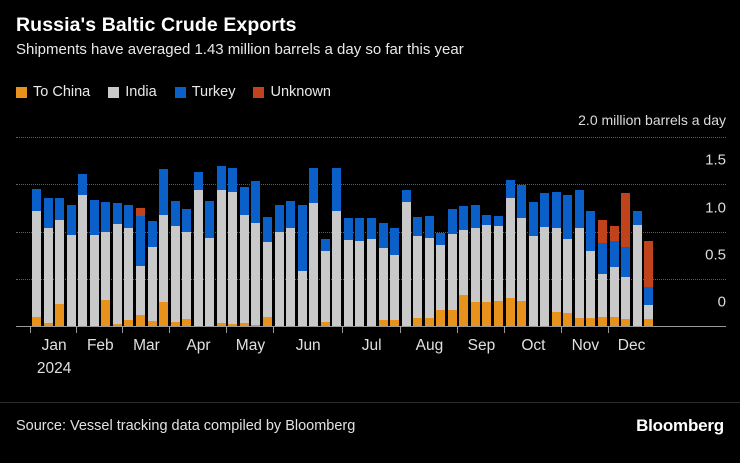  Describe the element at coordinates (100, 345) in the screenshot. I see `x-axis-label-feb: Feb` at that location.